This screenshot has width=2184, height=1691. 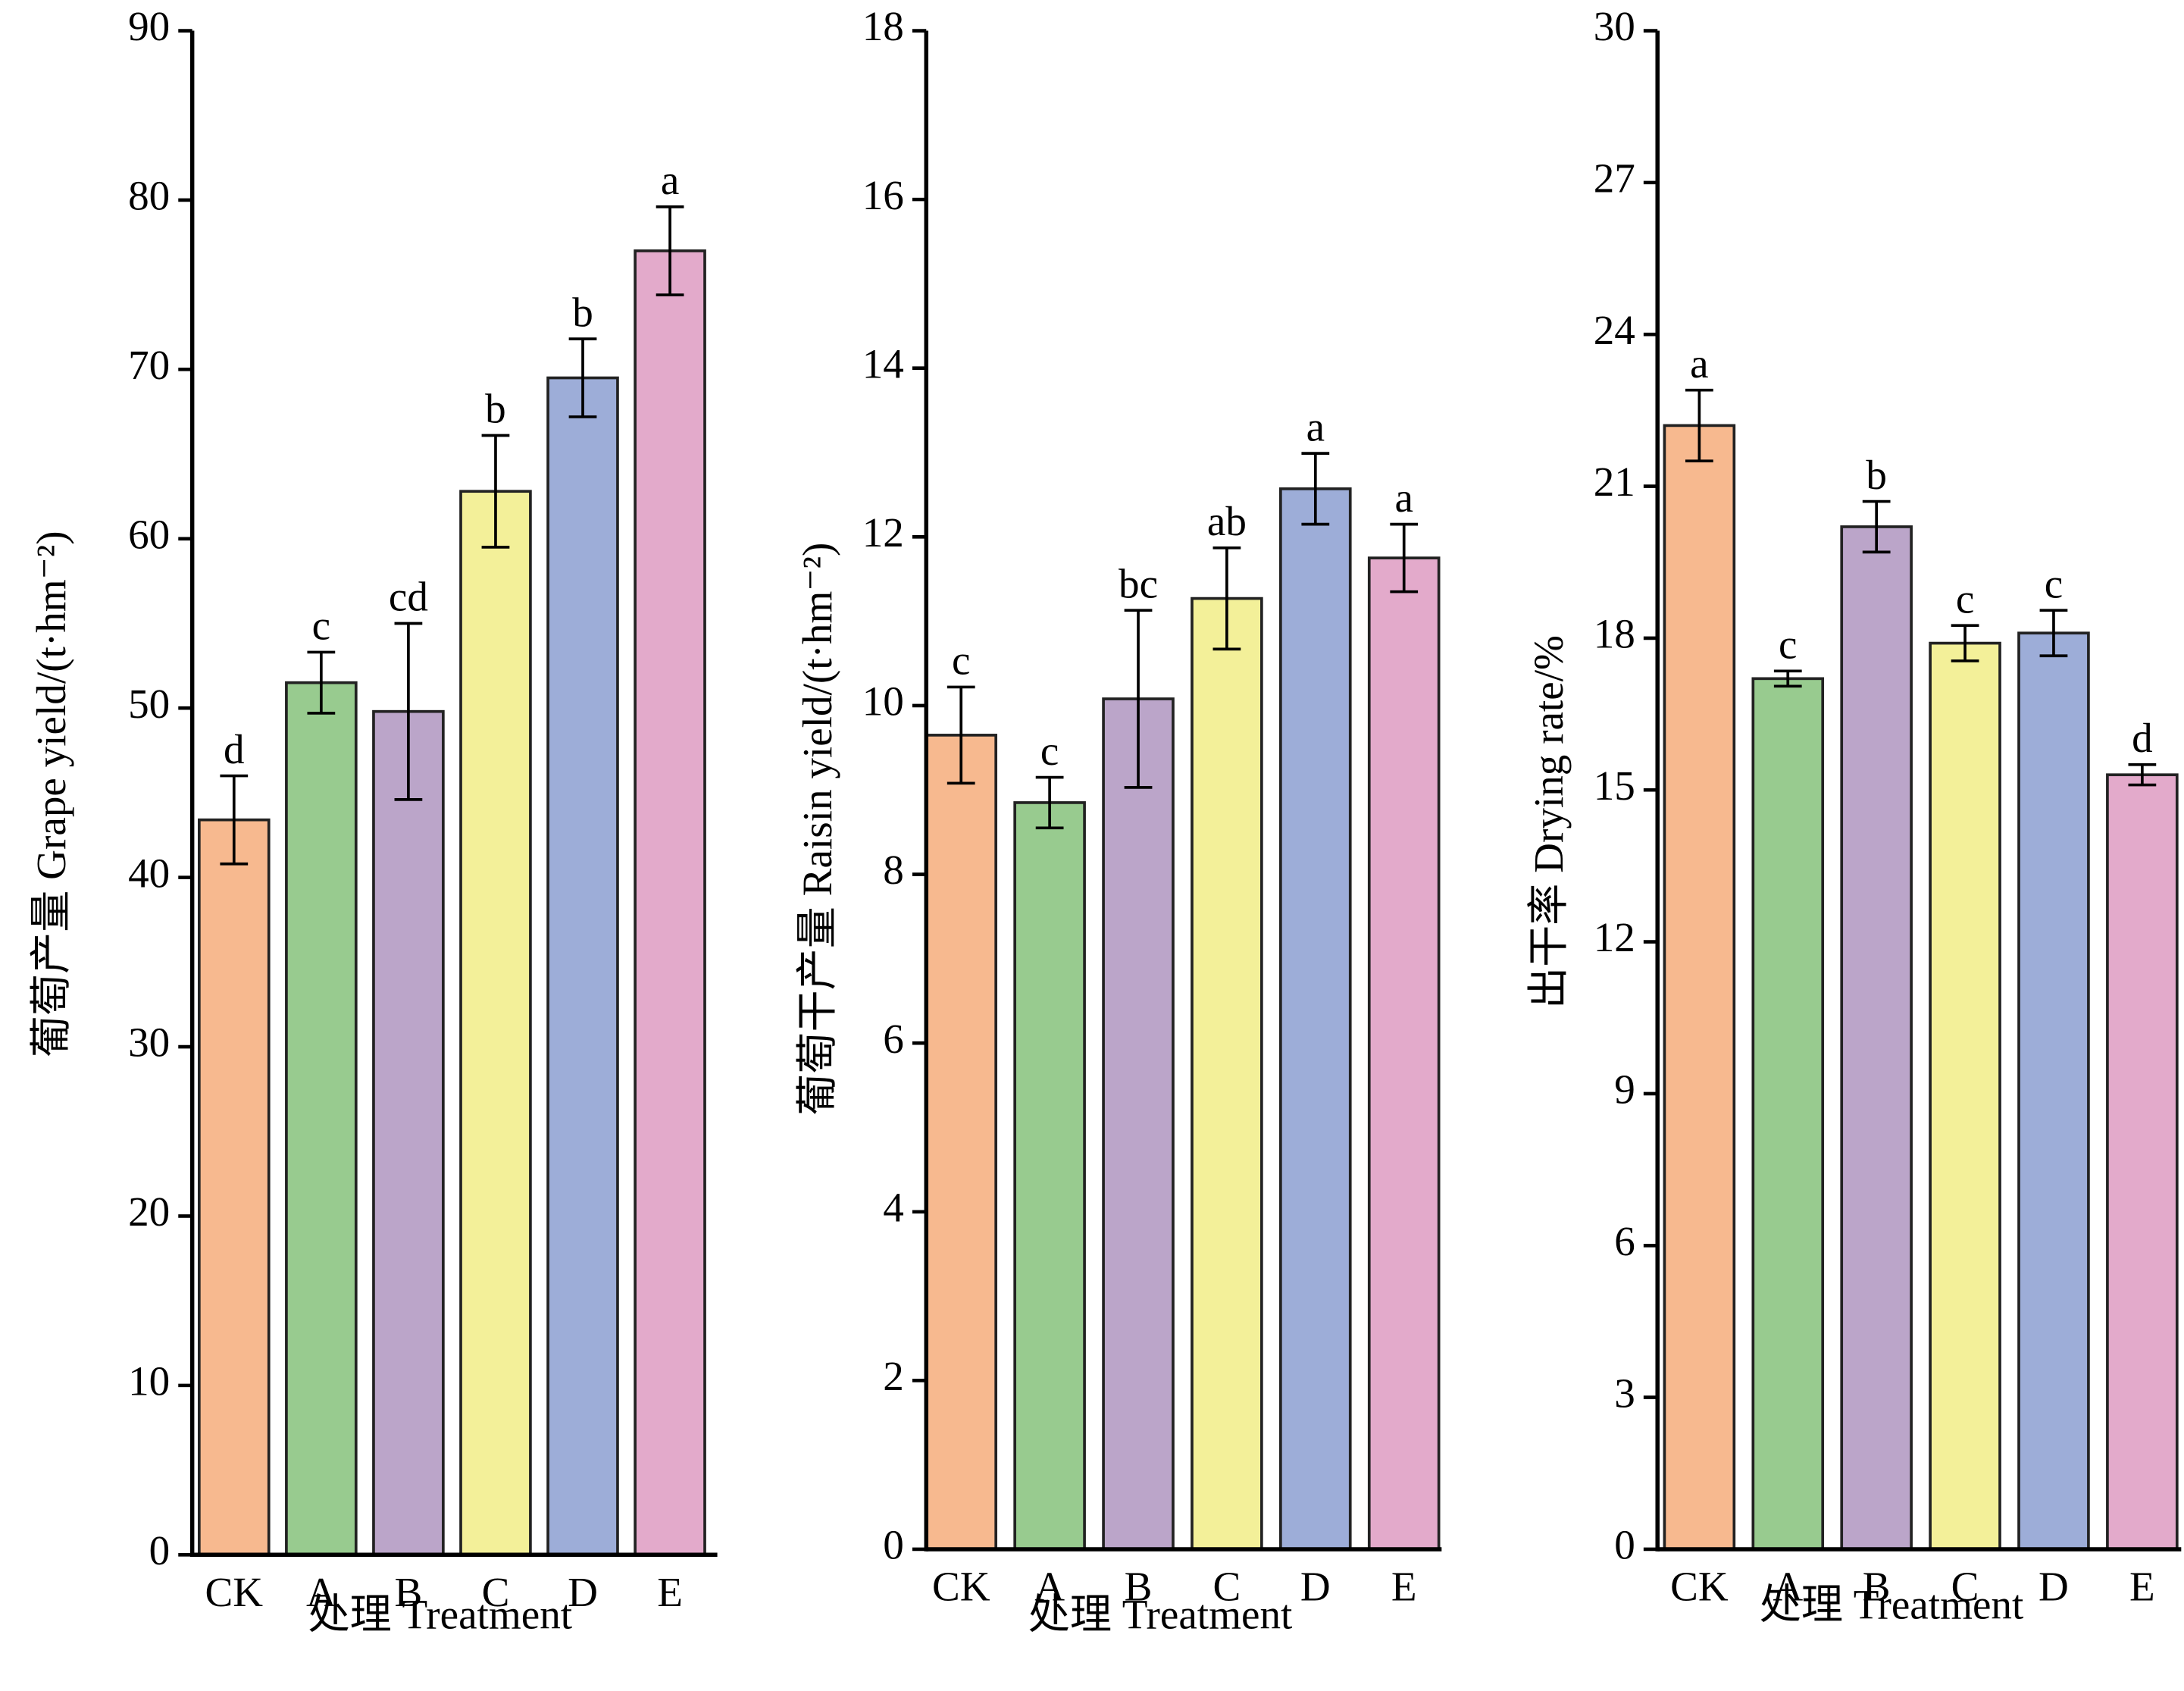 What do you see at coordinates (883, 363) in the screenshot?
I see `y-tick-label: 14` at bounding box center [883, 363].